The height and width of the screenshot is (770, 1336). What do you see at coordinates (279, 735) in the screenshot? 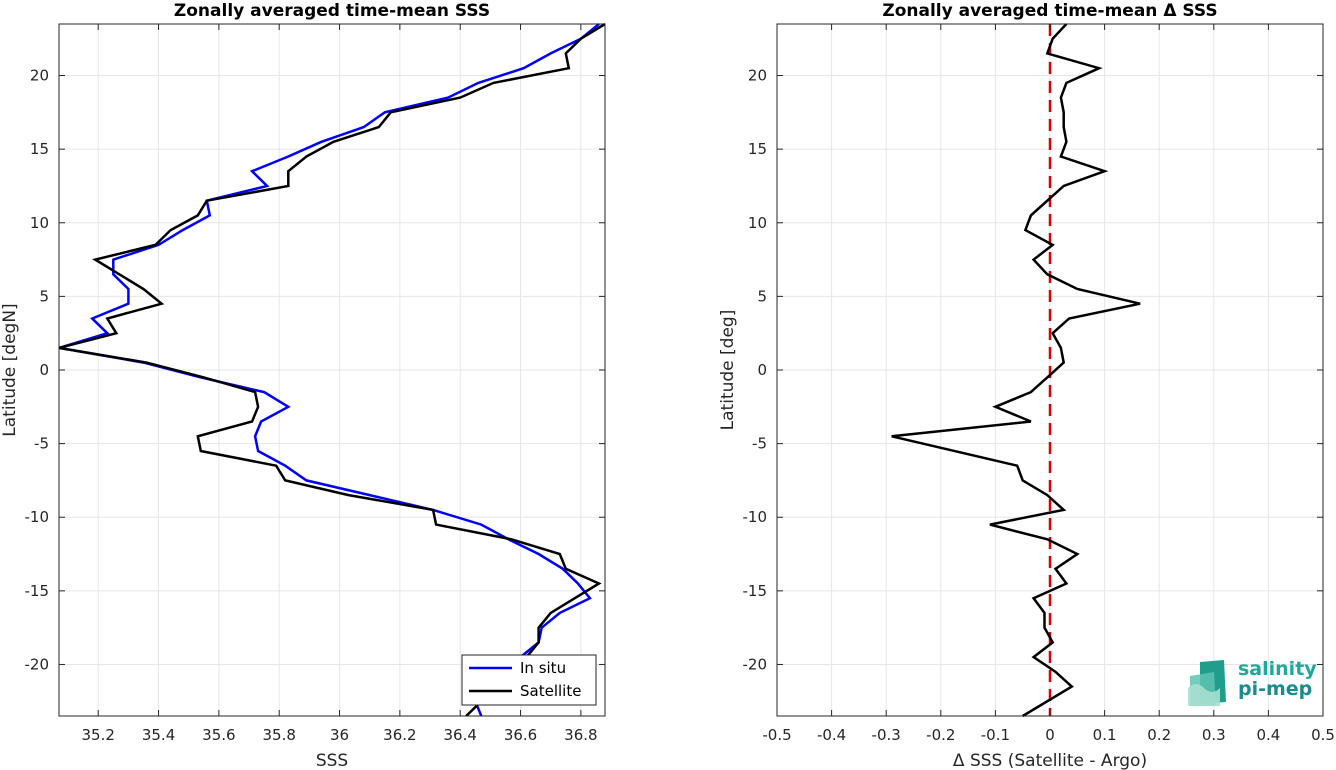
I see `x-tick-label: 35.8` at bounding box center [279, 735].